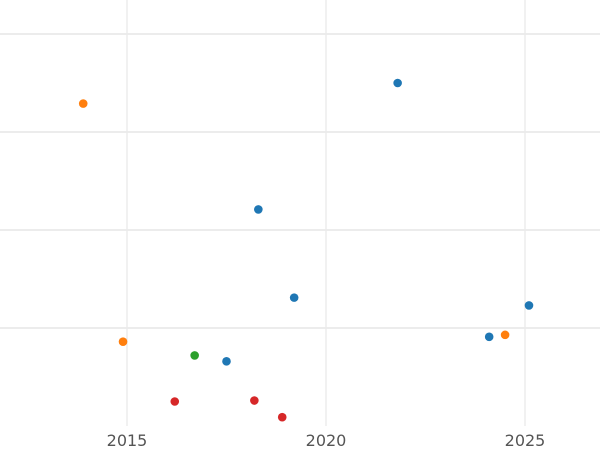  I want to click on x-tick-label-2025: 2025, so click(525, 440).